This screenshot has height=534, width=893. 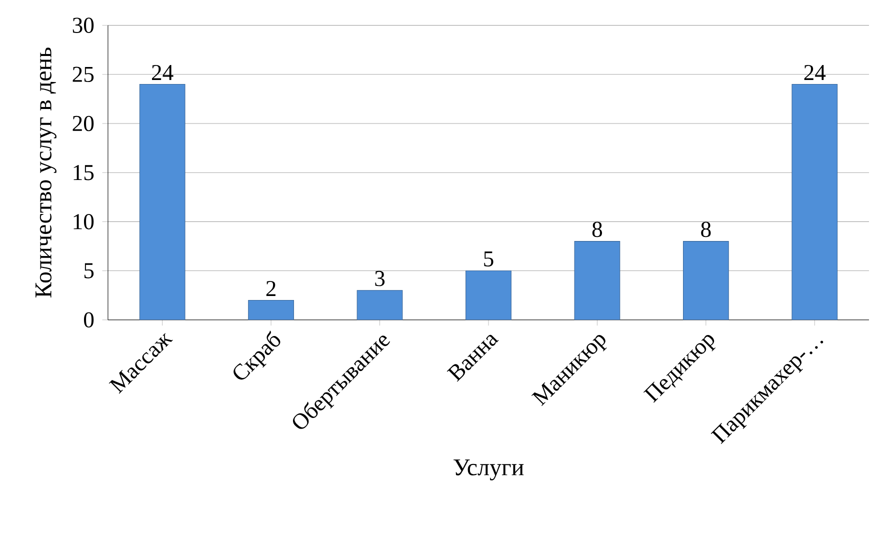 I want to click on data-label: 3, so click(x=380, y=278).